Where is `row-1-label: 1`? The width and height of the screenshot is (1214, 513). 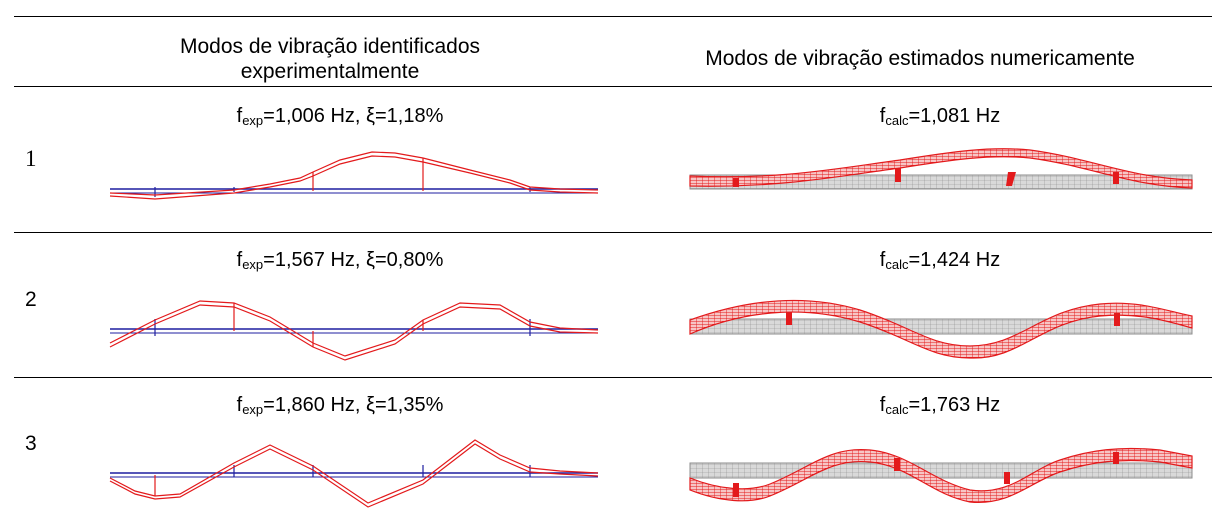 row-1-label: 1 is located at coordinates (31, 158).